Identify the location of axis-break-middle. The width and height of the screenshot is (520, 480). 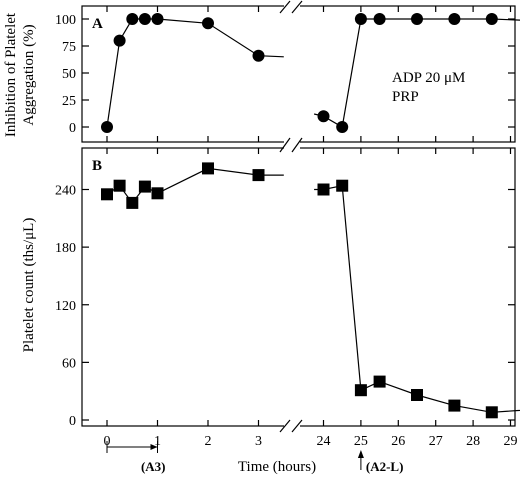
(291, 145).